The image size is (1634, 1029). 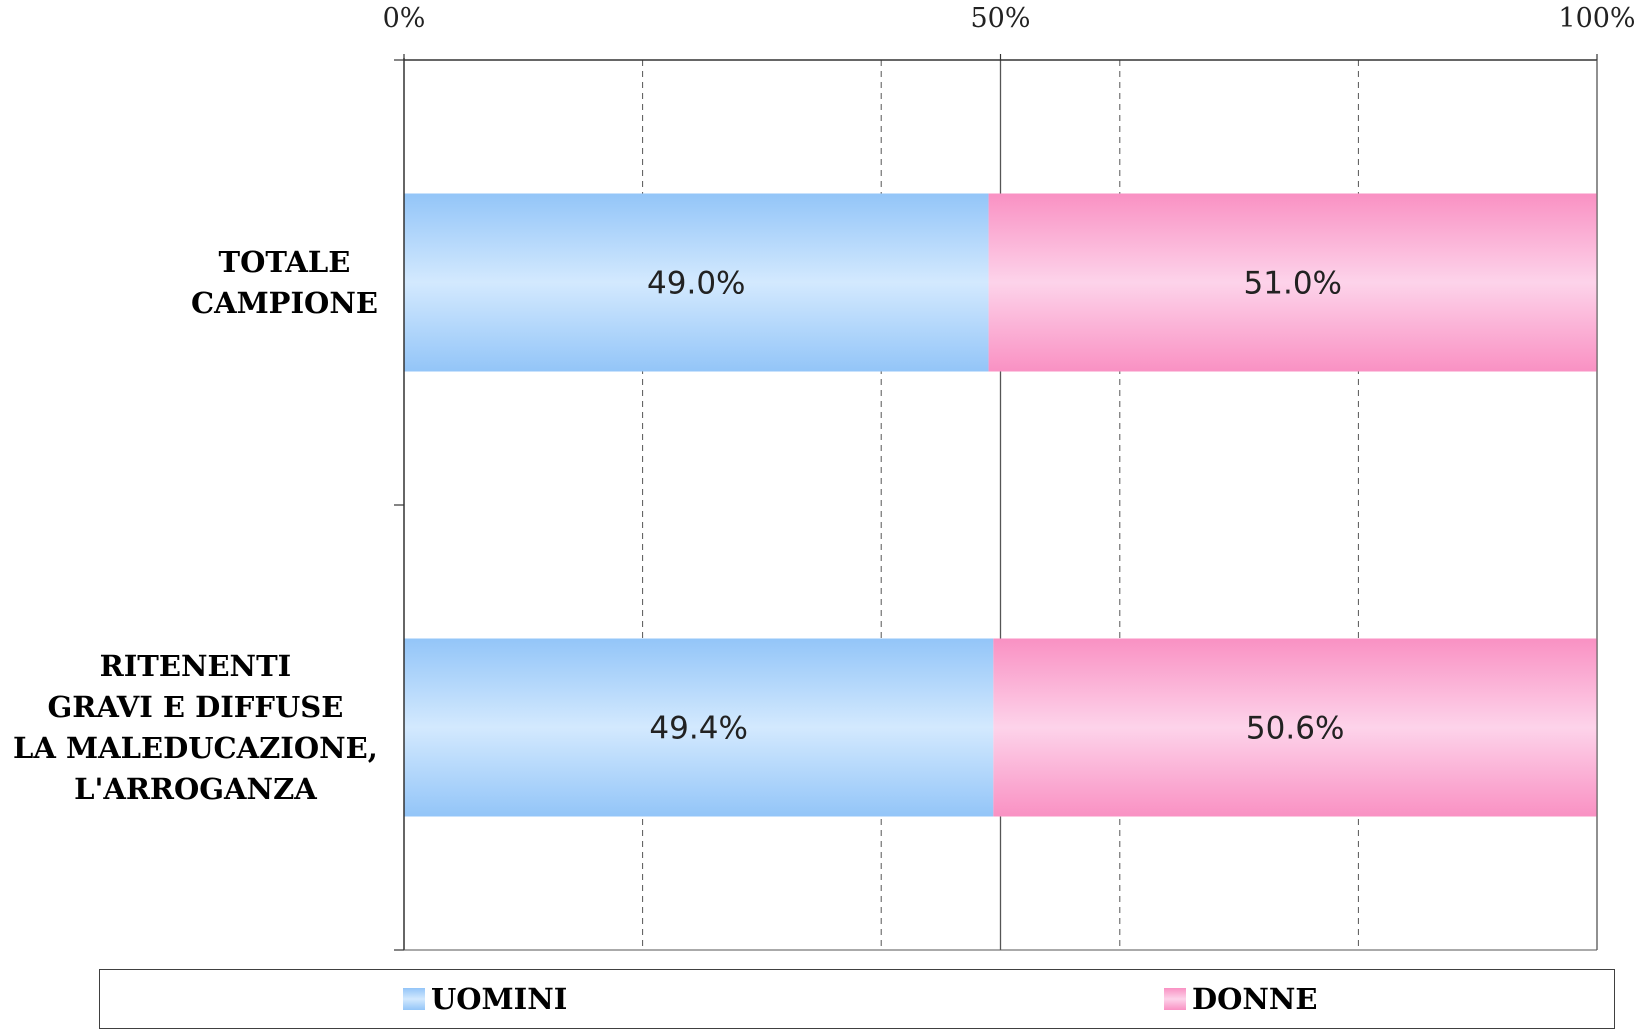 I want to click on data-label-donne-0: 51.0%, so click(x=1293, y=284).